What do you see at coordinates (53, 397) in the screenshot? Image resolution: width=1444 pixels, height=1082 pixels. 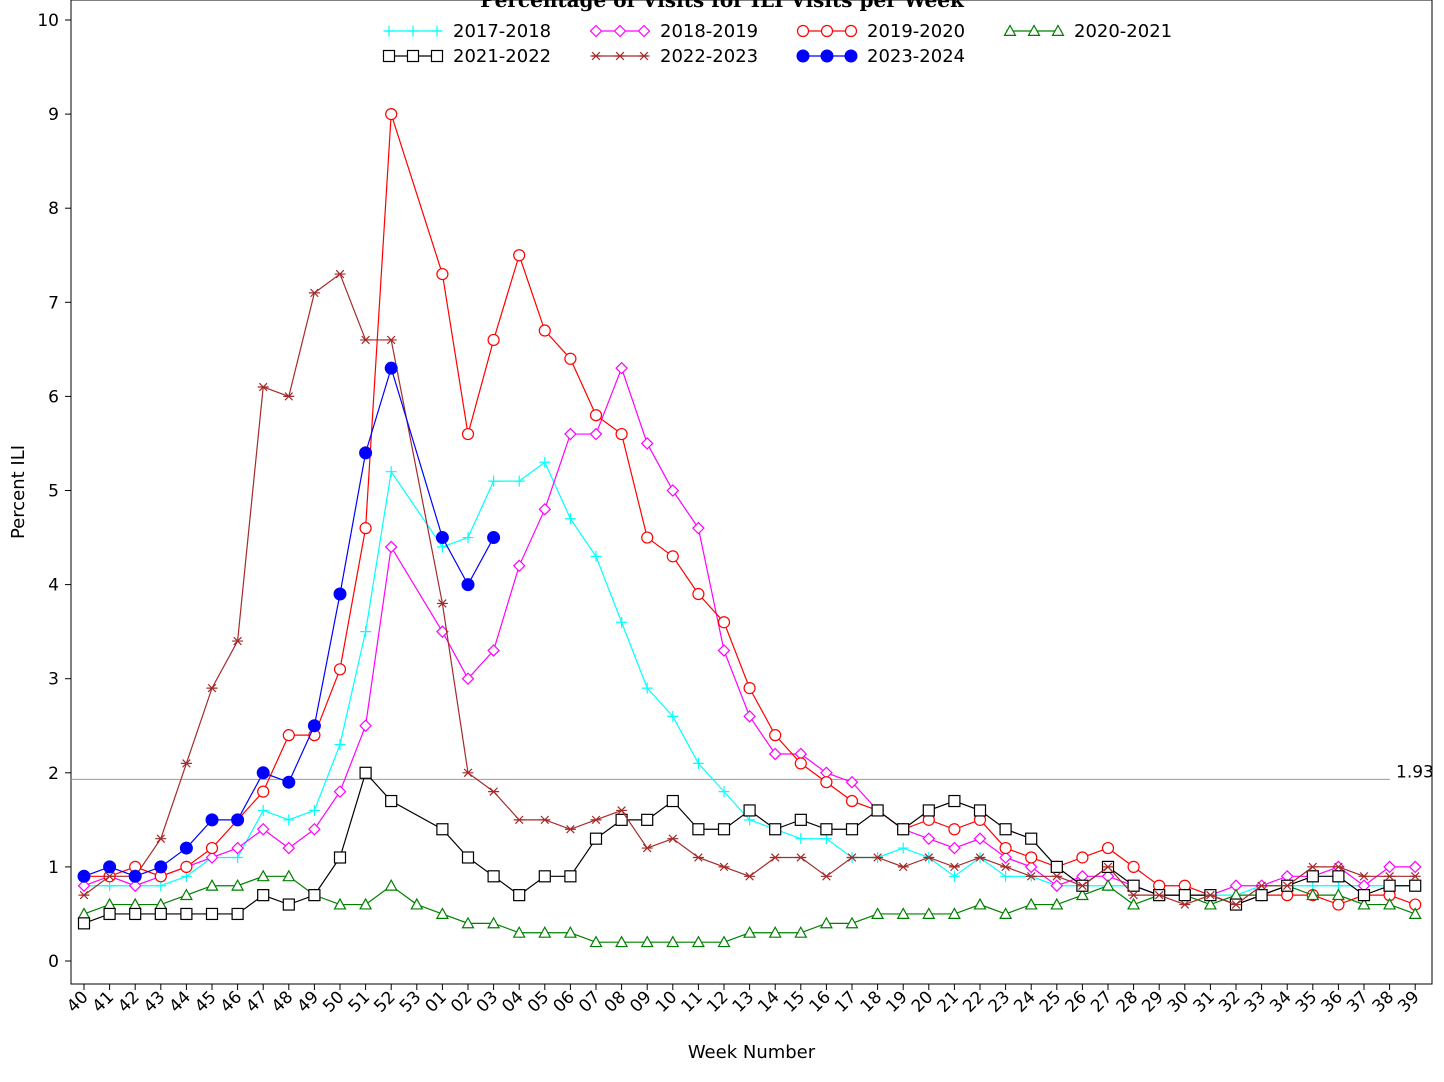 I see `y-tick-label: 6` at bounding box center [53, 397].